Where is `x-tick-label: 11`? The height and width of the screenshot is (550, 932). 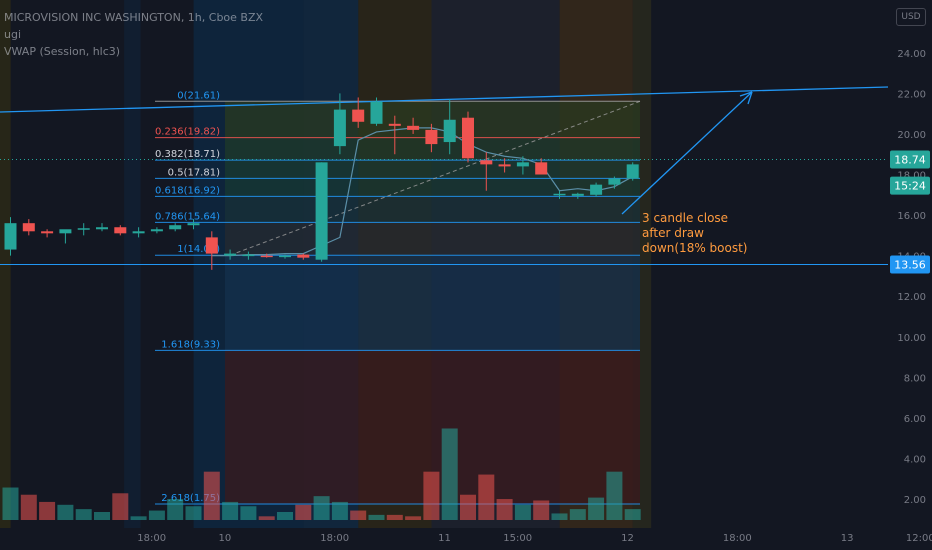
x-tick-label: 11 is located at coordinates (444, 538).